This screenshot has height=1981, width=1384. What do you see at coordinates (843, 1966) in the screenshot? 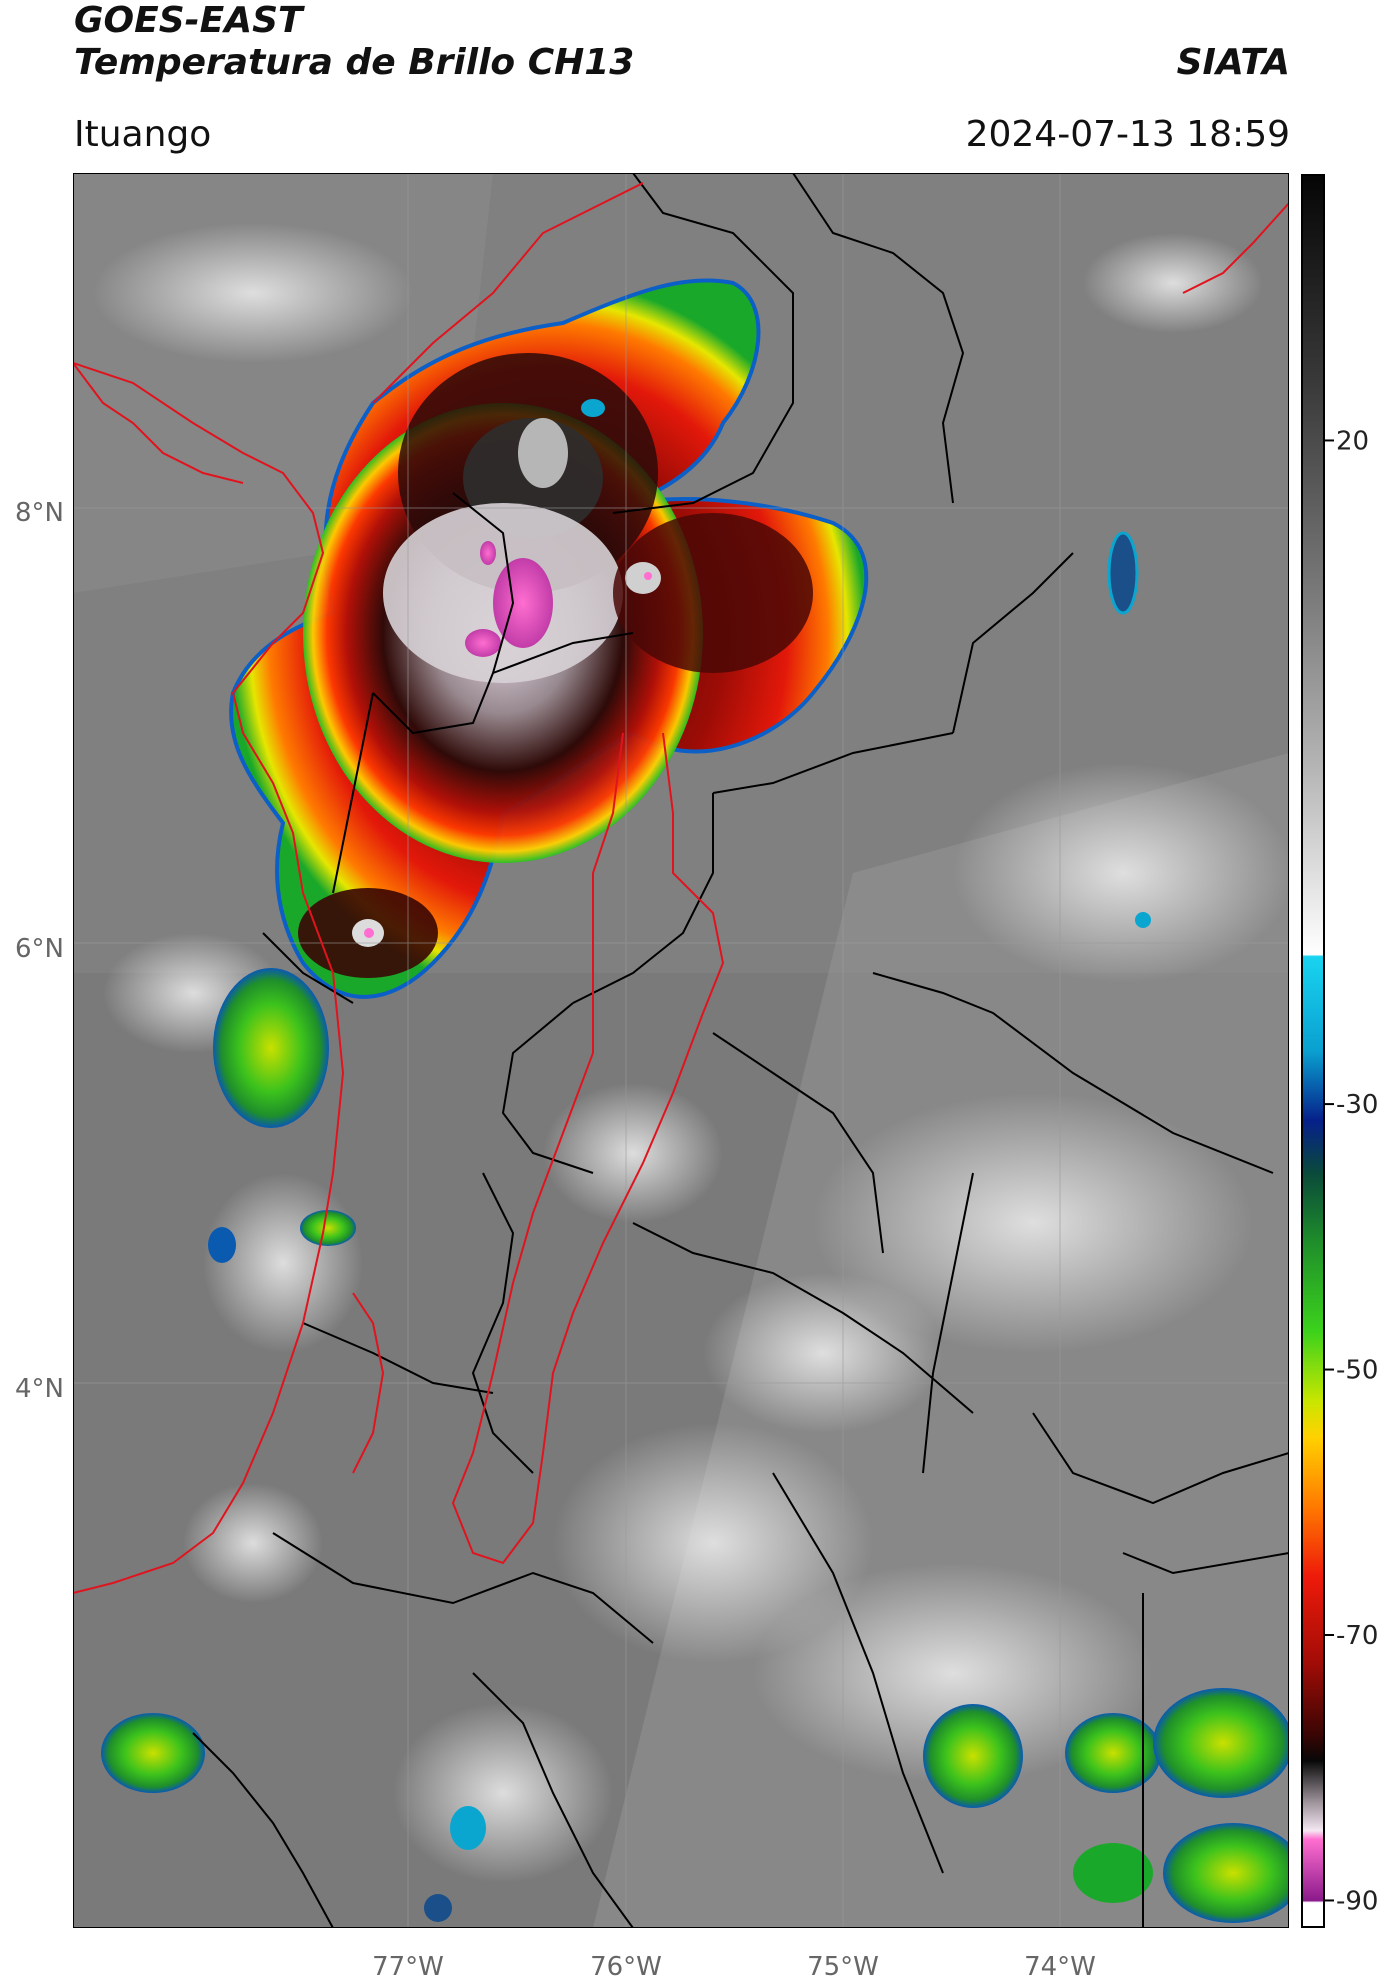
I see `lon-label: 75°W` at bounding box center [843, 1966].